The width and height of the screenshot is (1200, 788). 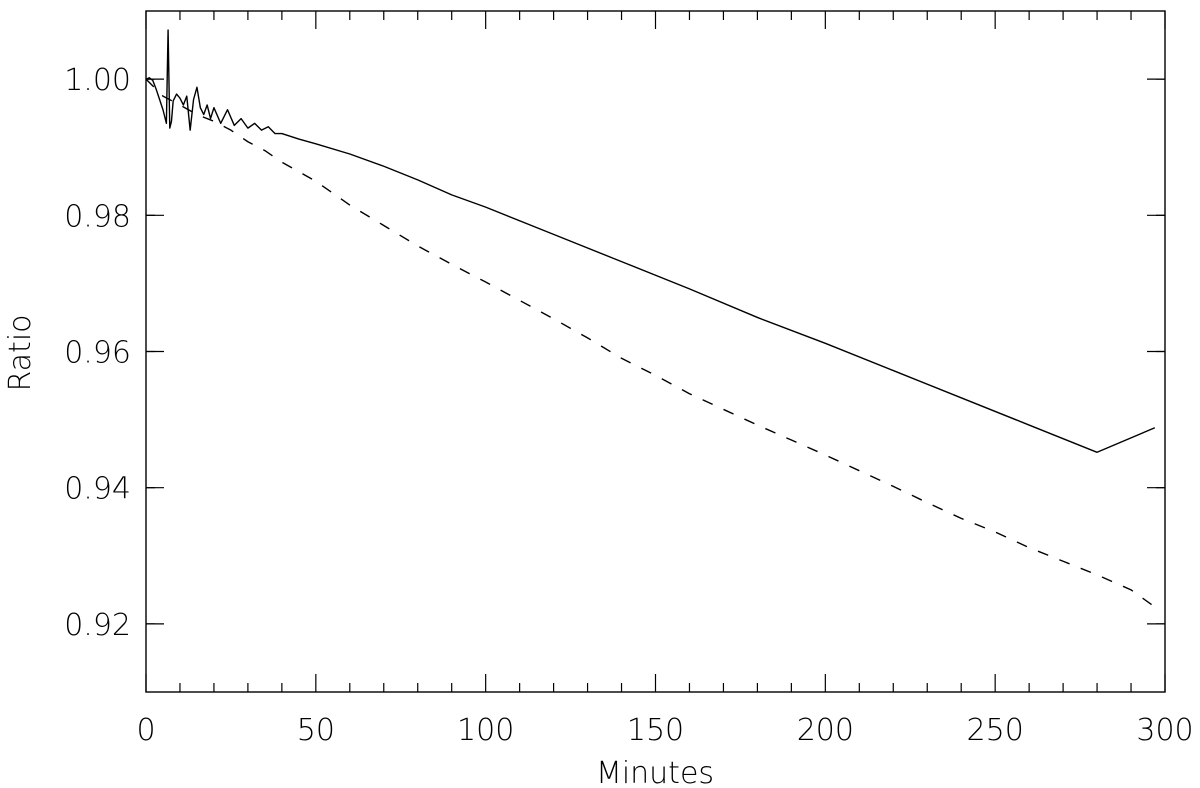 I want to click on y-tick-label: 0.96, so click(x=97, y=353).